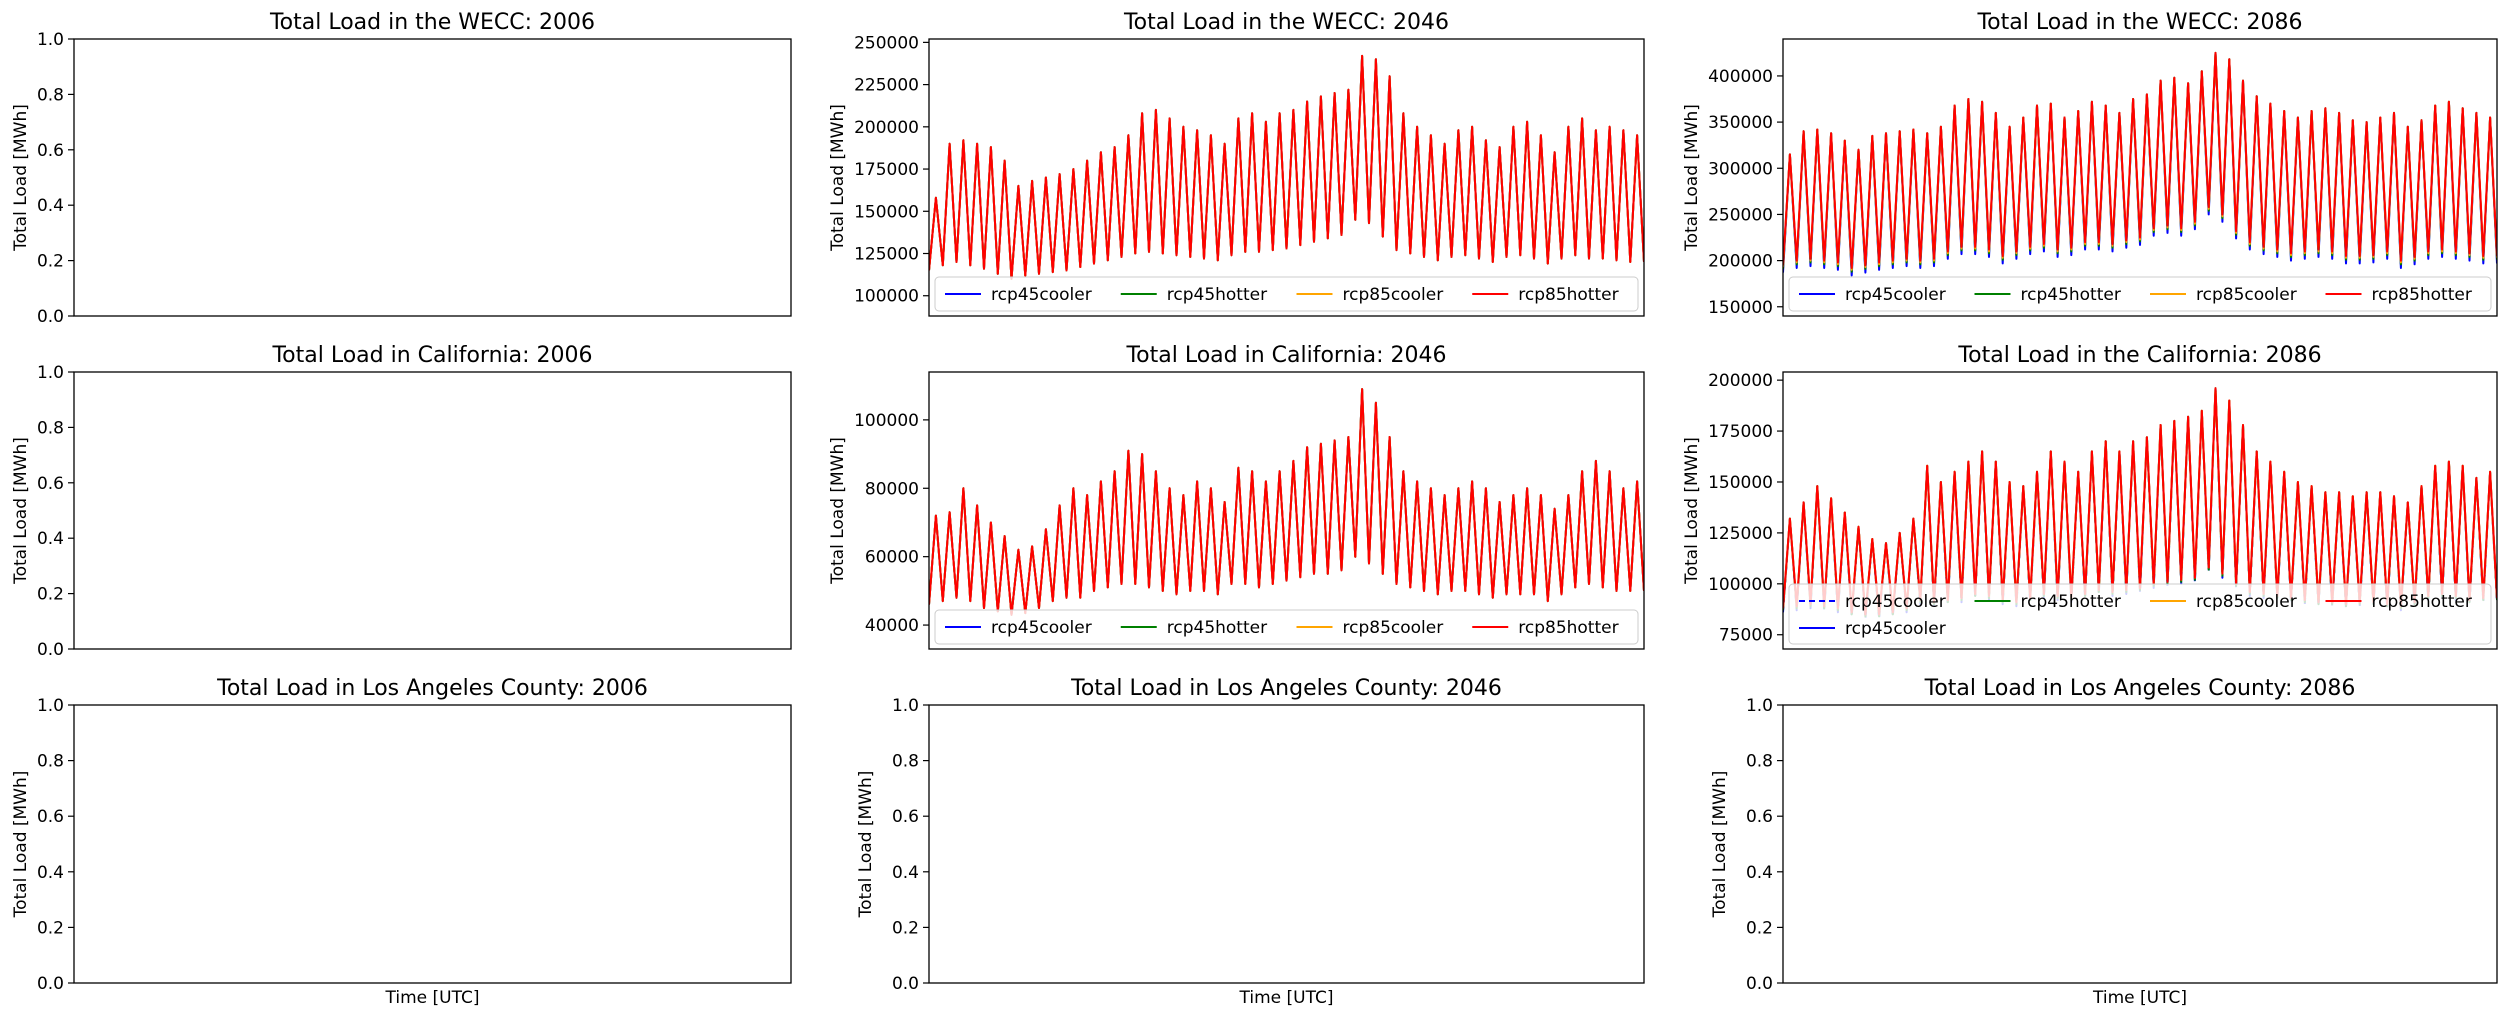  I want to click on y-tick-label: 300000, so click(1740, 169).